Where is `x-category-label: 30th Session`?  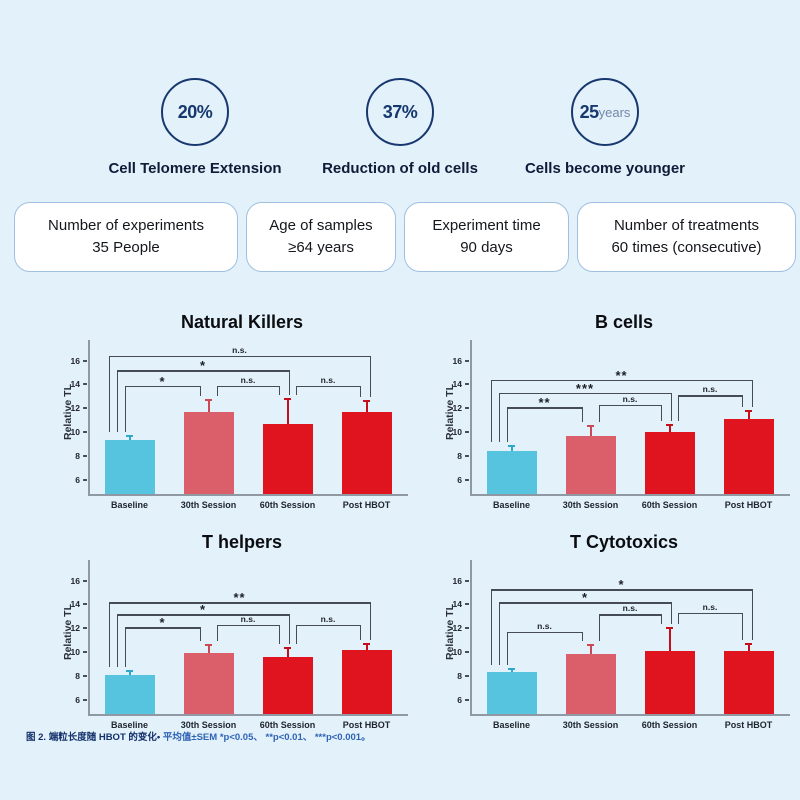 x-category-label: 30th Session is located at coordinates (590, 505).